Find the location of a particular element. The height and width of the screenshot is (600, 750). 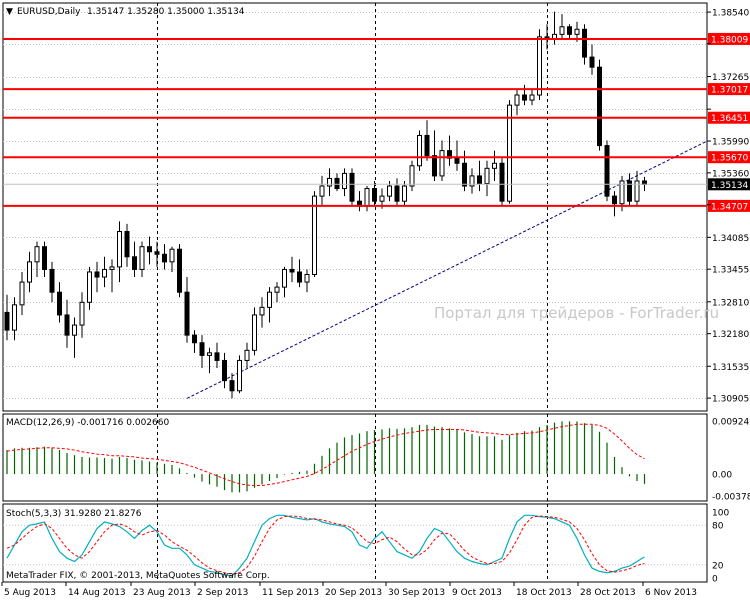

level-price-label: 1.34707 is located at coordinates (729, 207).